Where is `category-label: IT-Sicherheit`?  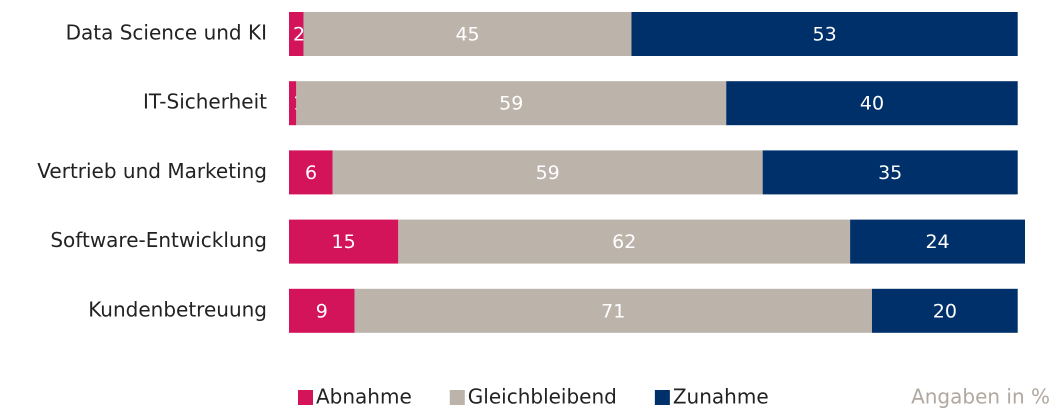 category-label: IT-Sicherheit is located at coordinates (205, 102).